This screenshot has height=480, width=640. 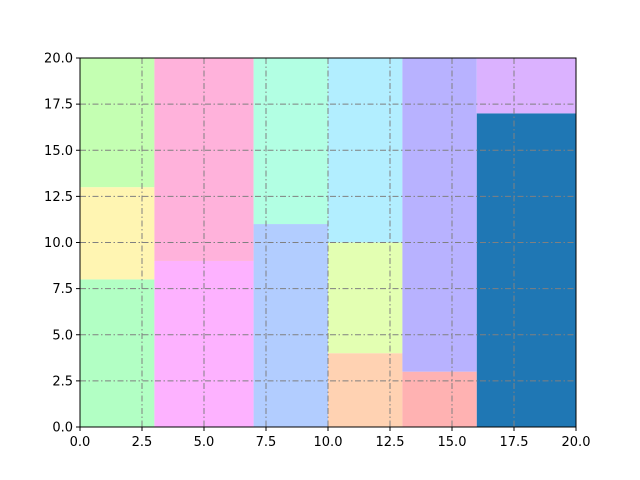 I want to click on x-tick-label-0: 0.0, so click(x=80, y=442).